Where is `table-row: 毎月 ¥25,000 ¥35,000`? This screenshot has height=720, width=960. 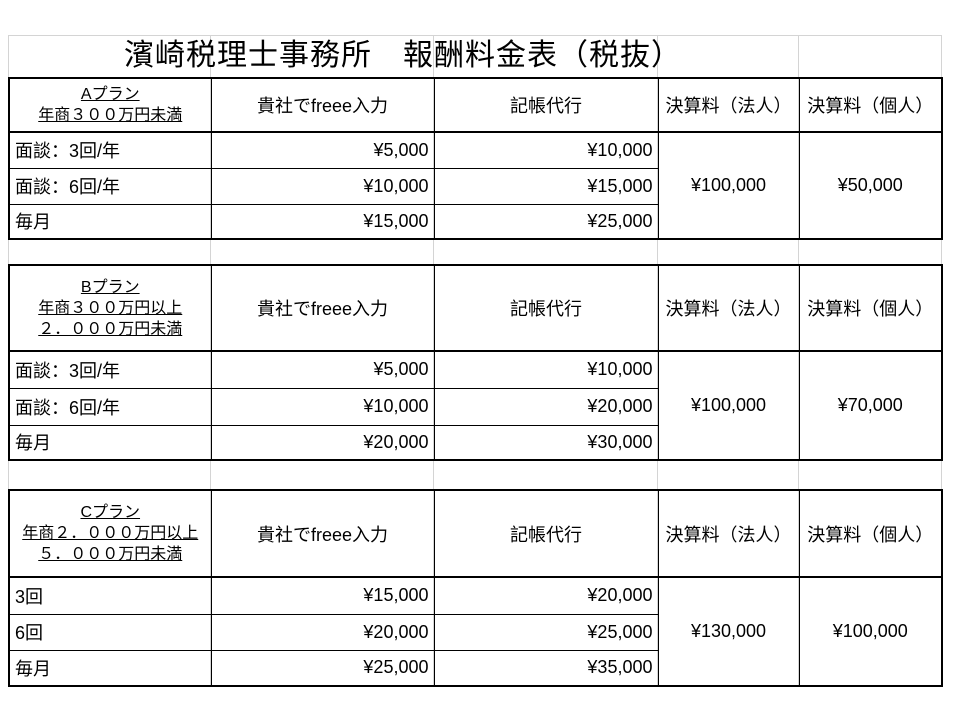 table-row: 毎月 ¥25,000 ¥35,000 is located at coordinates (475, 668).